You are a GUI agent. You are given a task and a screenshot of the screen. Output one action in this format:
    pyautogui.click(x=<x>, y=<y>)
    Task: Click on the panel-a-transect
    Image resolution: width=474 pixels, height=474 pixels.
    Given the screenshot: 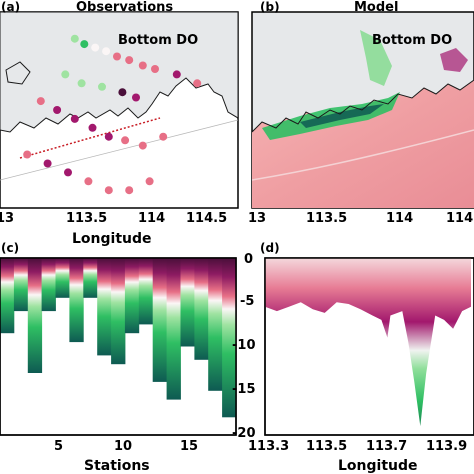 What is the action you would take?
    pyautogui.click(x=90, y=138)
    